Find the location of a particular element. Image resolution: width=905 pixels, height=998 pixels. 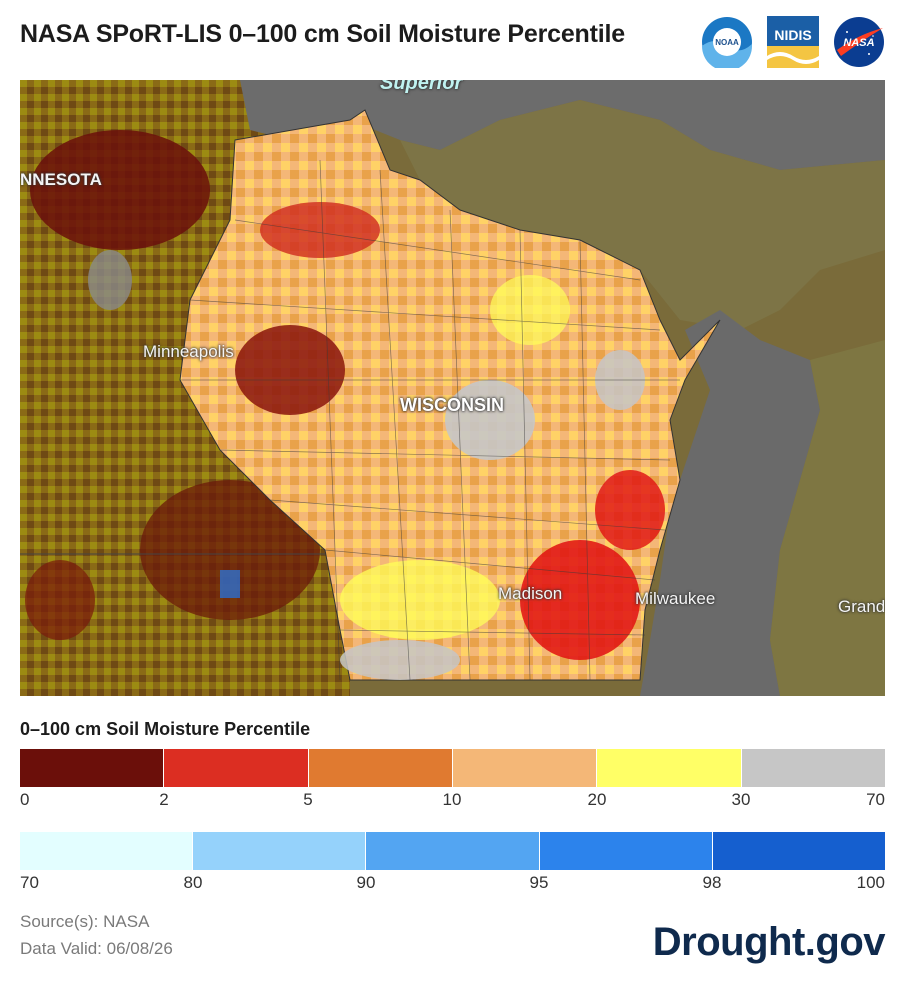

legend-tick: 80 is located at coordinates (193, 882).